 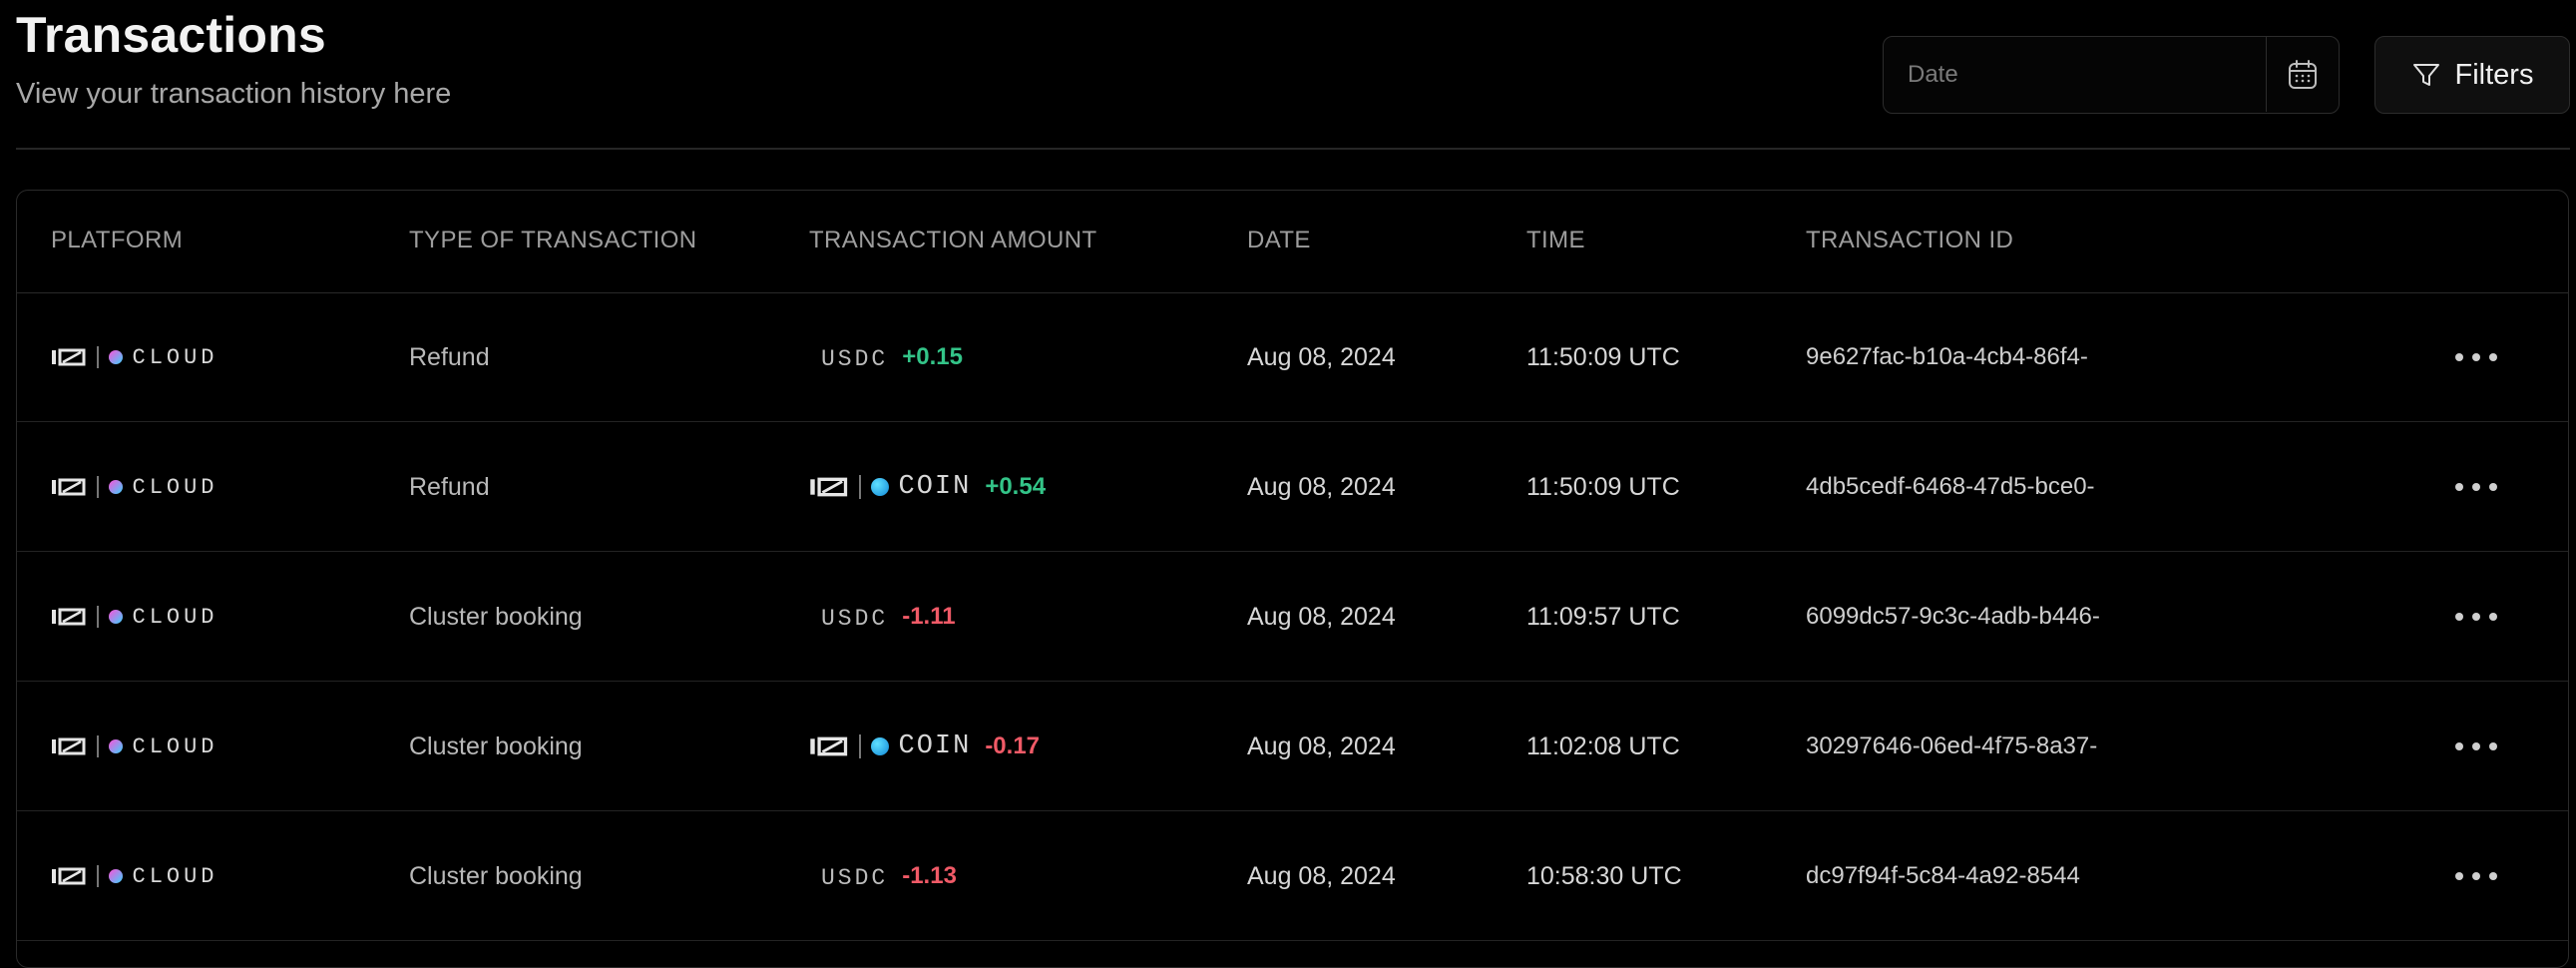 What do you see at coordinates (2494, 74) in the screenshot?
I see `filters-label: Filters` at bounding box center [2494, 74].